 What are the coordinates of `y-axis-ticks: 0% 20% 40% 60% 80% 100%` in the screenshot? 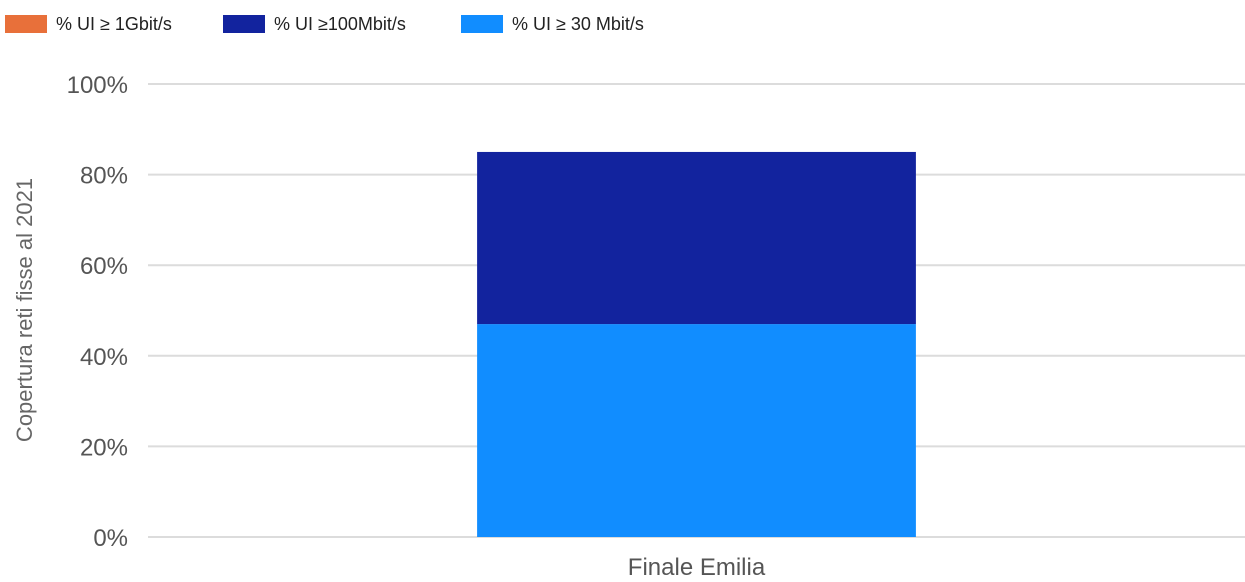 It's located at (97, 312).